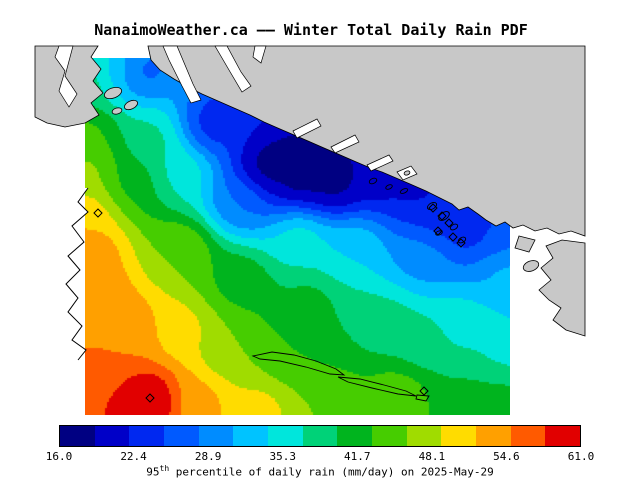  What do you see at coordinates (153, 472) in the screenshot?
I see `caption-number: 95` at bounding box center [153, 472].